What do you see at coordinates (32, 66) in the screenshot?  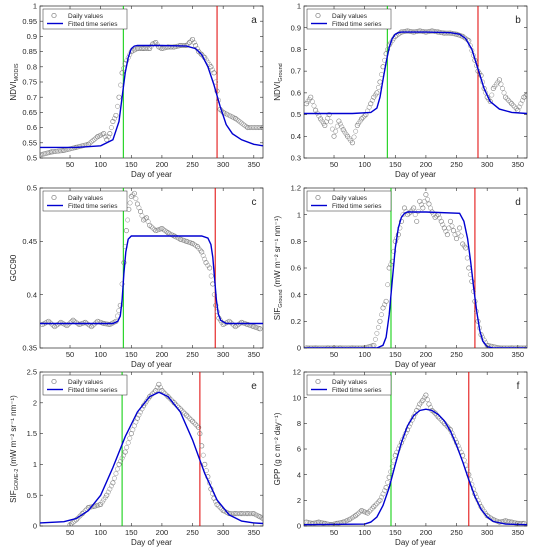 I see `y-tick-label: 0.8` at bounding box center [32, 66].